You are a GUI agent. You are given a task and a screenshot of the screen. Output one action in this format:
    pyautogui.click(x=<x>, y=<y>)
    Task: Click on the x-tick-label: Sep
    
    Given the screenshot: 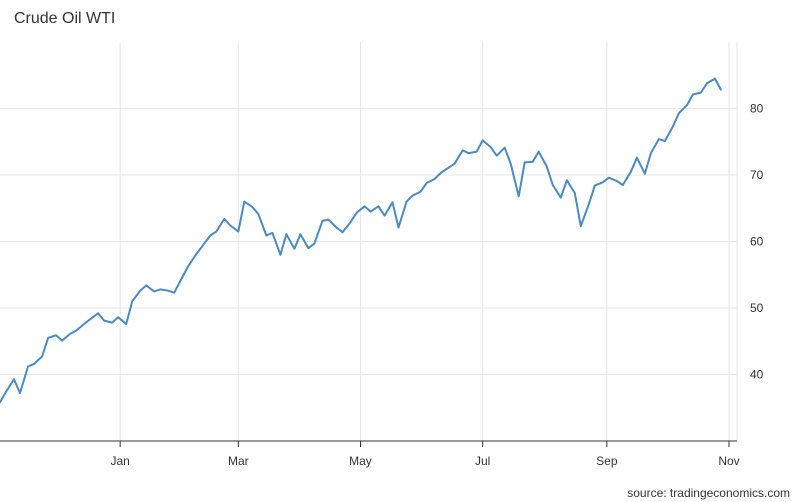 What is the action you would take?
    pyautogui.click(x=607, y=461)
    